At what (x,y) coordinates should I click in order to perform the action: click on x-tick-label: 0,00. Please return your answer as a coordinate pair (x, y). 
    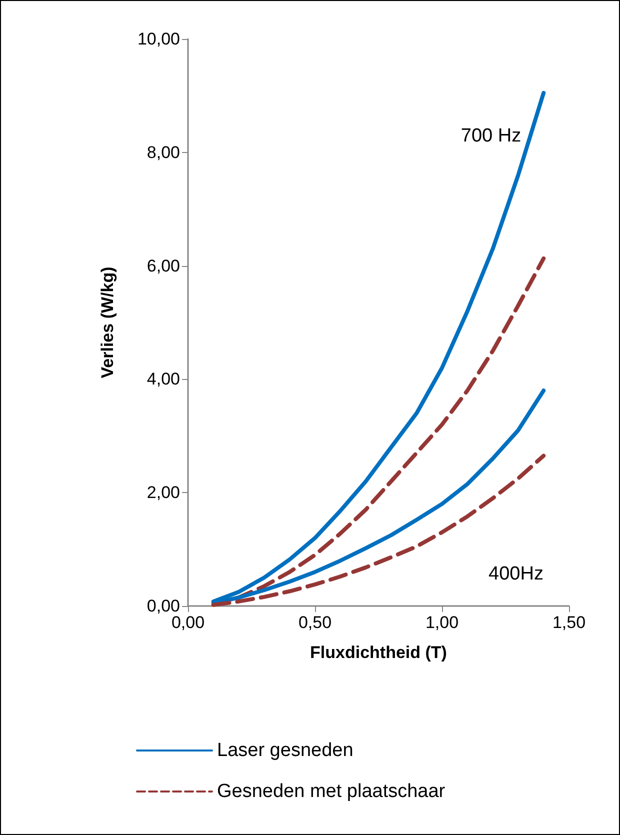
    Looking at the image, I should click on (188, 622).